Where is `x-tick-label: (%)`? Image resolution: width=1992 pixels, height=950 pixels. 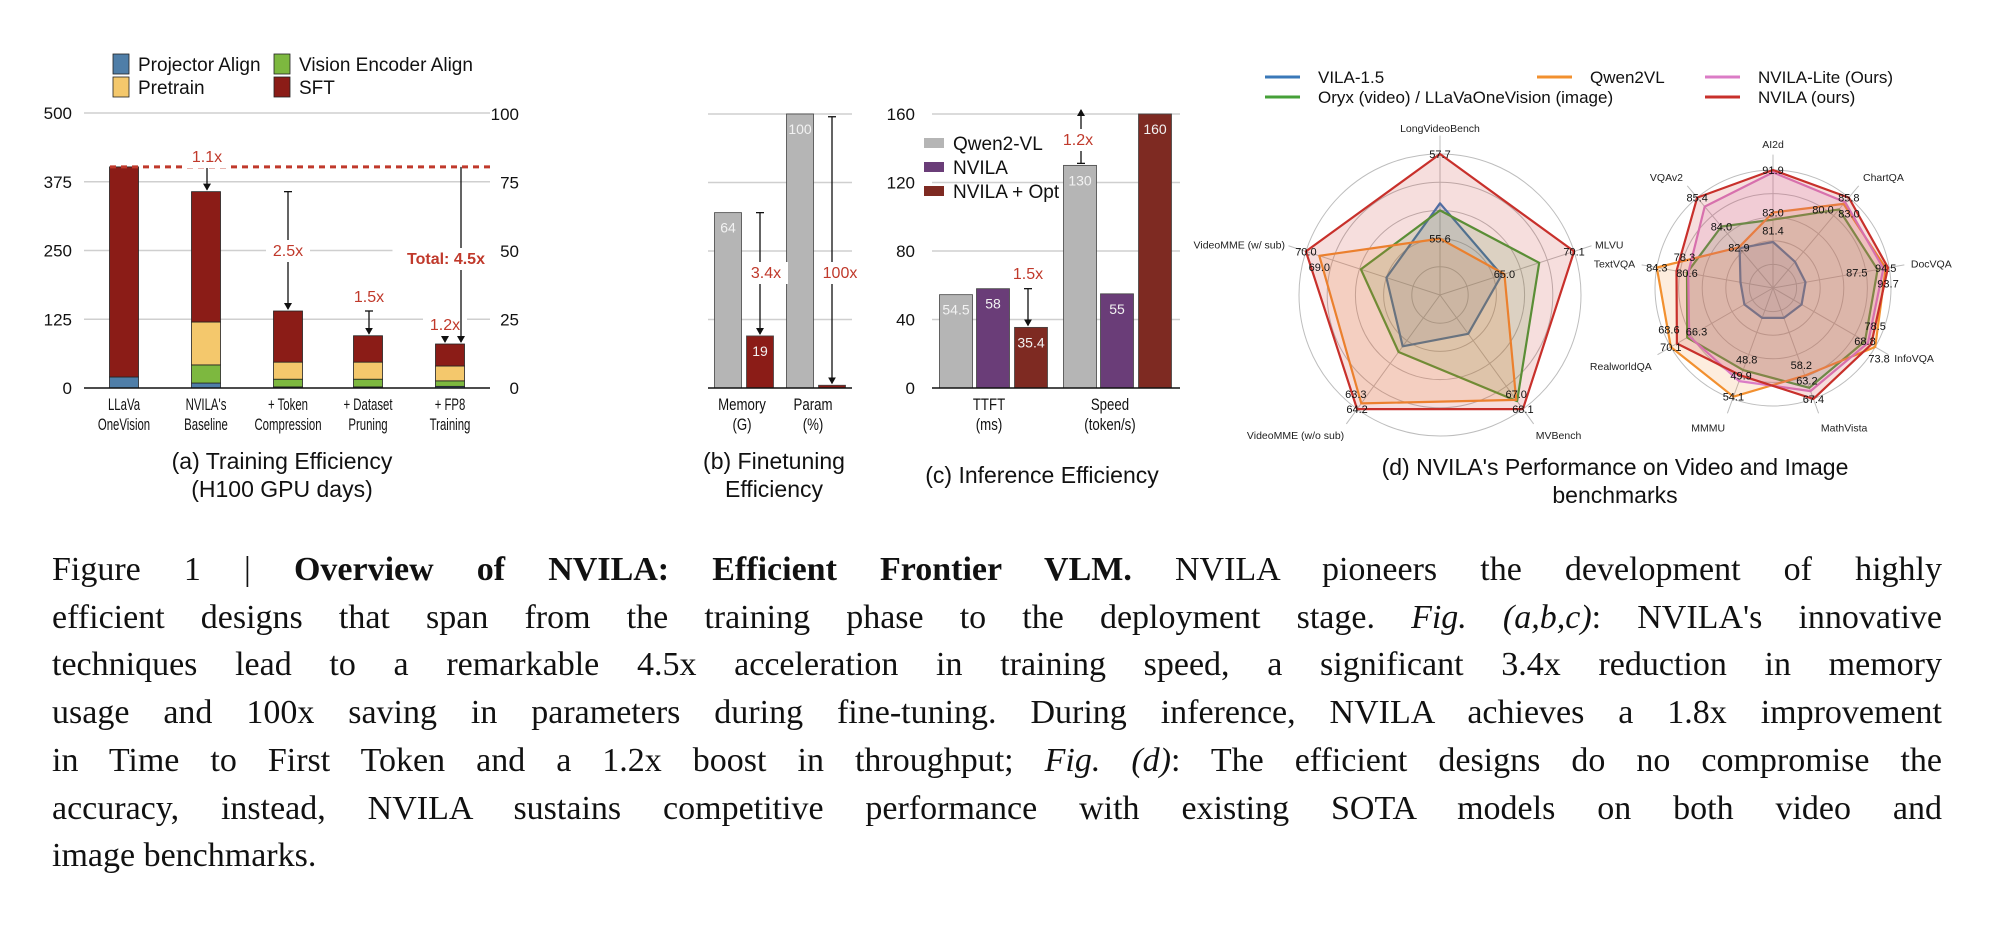 x-tick-label: (%) is located at coordinates (813, 424).